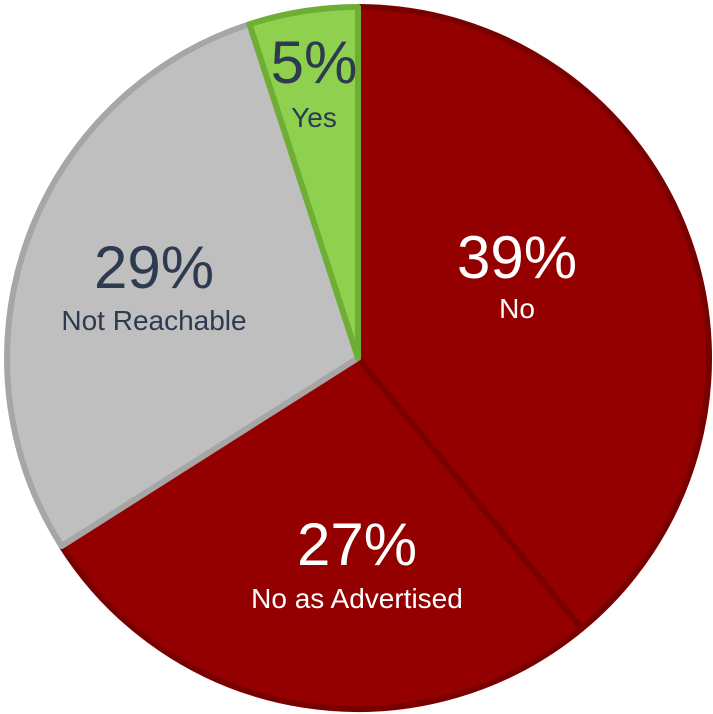 This screenshot has height=714, width=713. I want to click on slice-category-label: No as Advertised, so click(357, 598).